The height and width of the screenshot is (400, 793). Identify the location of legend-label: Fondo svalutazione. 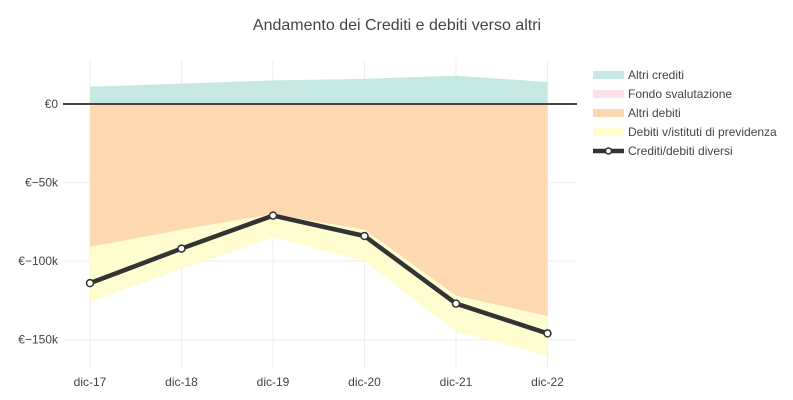
(680, 94).